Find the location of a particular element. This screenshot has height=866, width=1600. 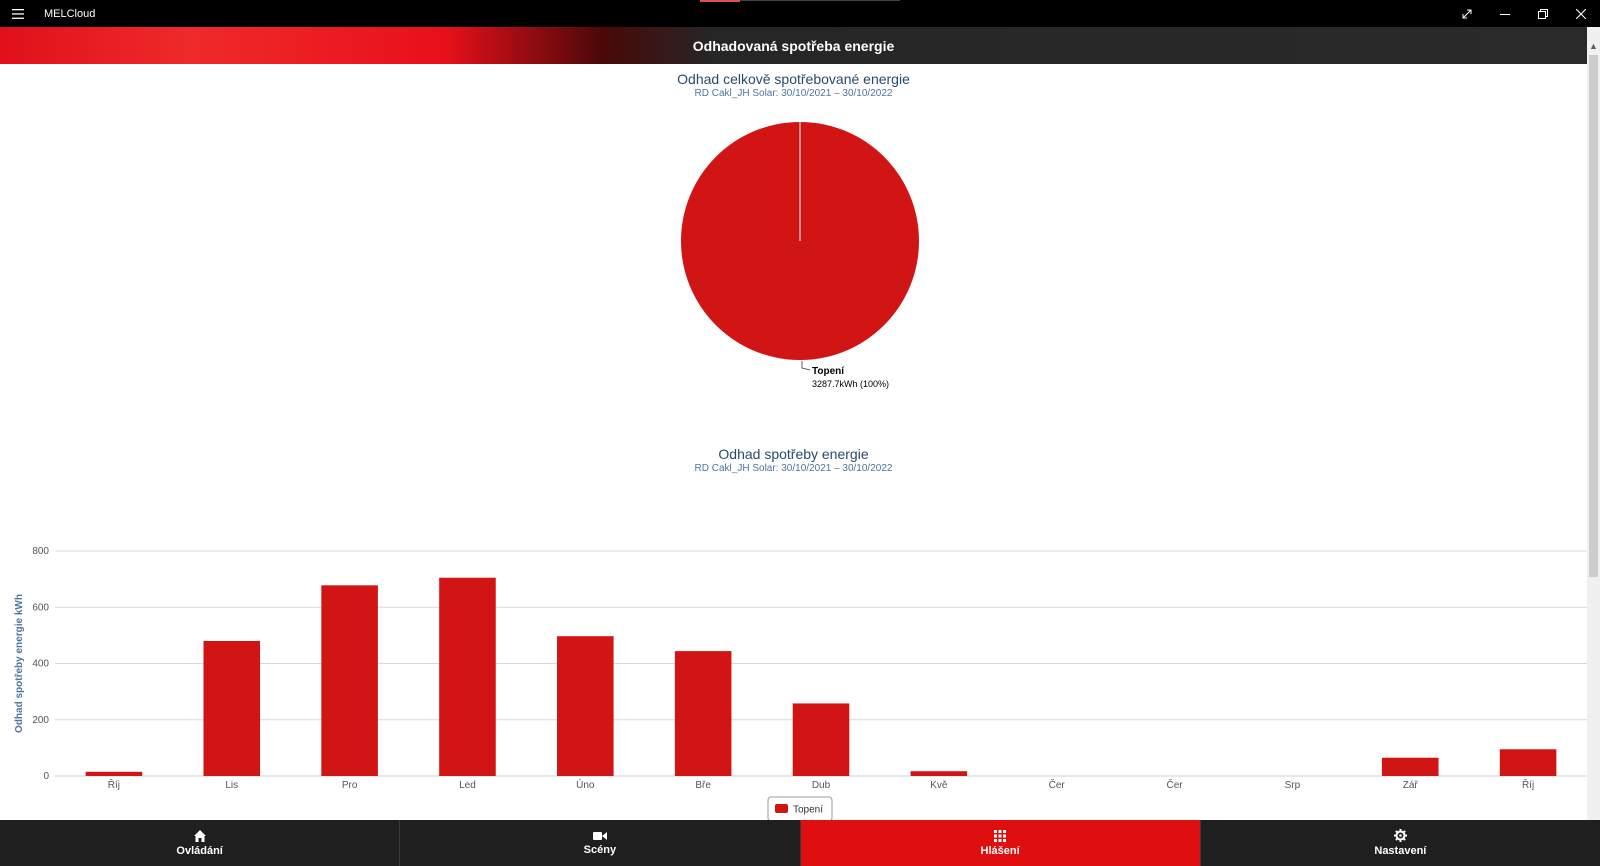

fullscreen-button is located at coordinates (1467, 13).